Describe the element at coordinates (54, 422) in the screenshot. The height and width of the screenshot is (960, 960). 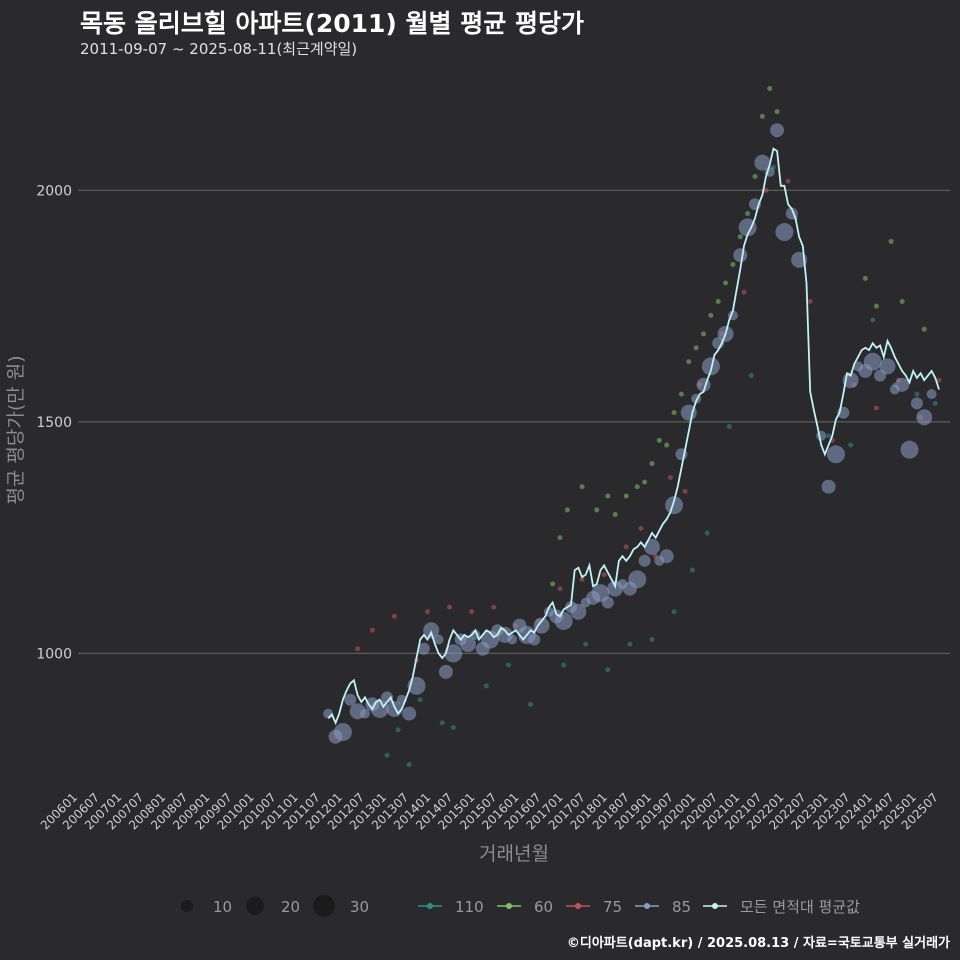
I see `y-axis-ticks: 1000 1500 2000` at that location.